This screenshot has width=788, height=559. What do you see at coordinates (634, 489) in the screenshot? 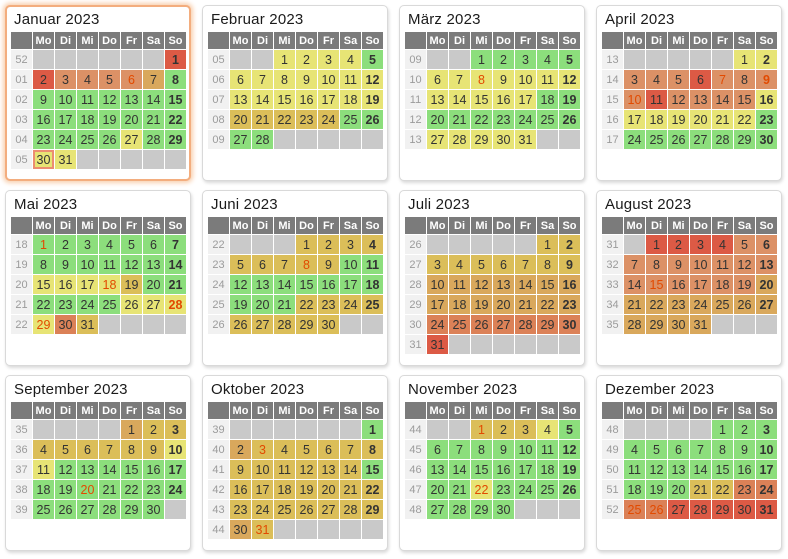
I see `day-cell-dezember-2023-18: 18` at bounding box center [634, 489].